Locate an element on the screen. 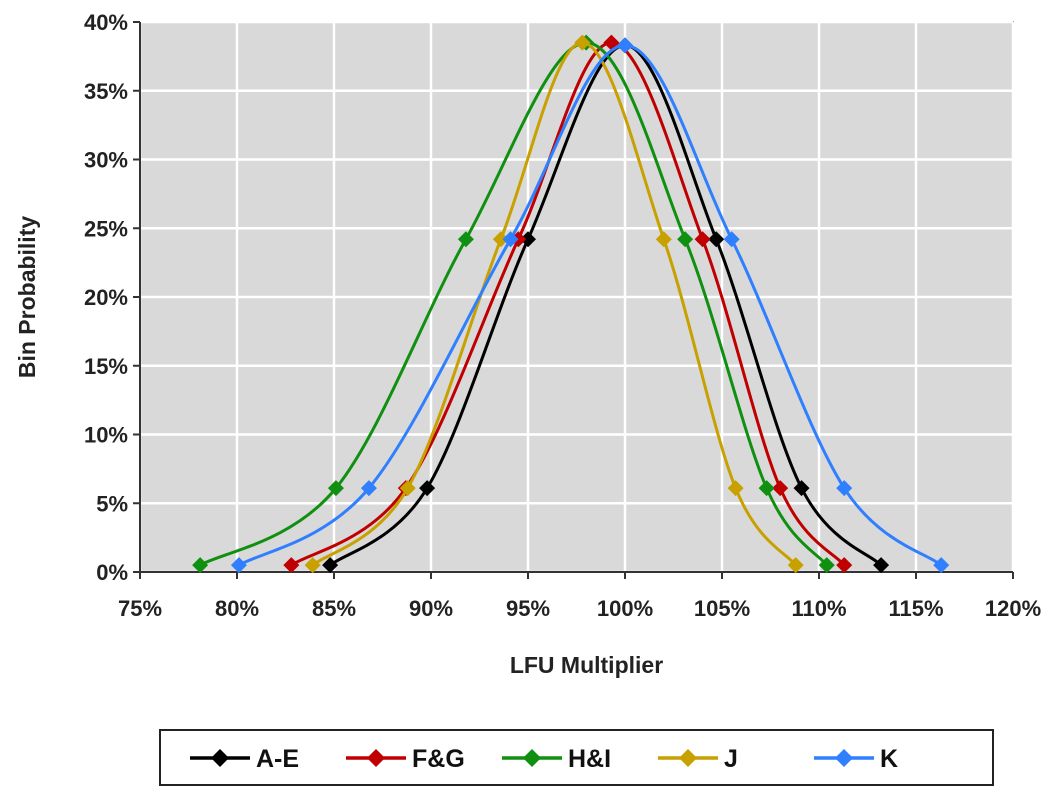 This screenshot has width=1054, height=788. x-tick-label: 90% is located at coordinates (431, 608).